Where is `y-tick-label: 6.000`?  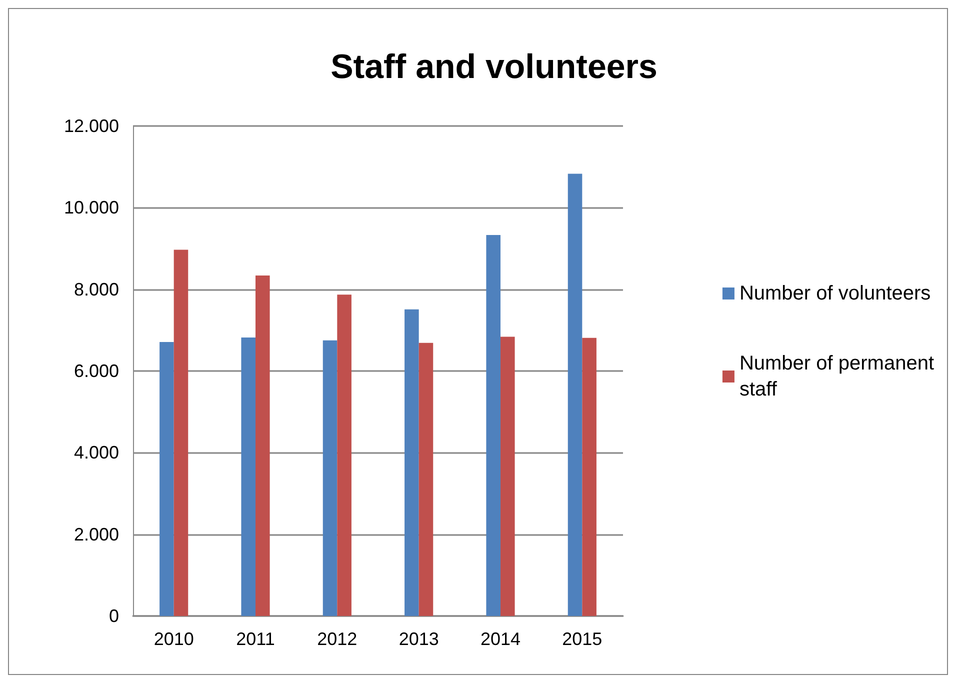
y-tick-label: 6.000 is located at coordinates (96, 371).